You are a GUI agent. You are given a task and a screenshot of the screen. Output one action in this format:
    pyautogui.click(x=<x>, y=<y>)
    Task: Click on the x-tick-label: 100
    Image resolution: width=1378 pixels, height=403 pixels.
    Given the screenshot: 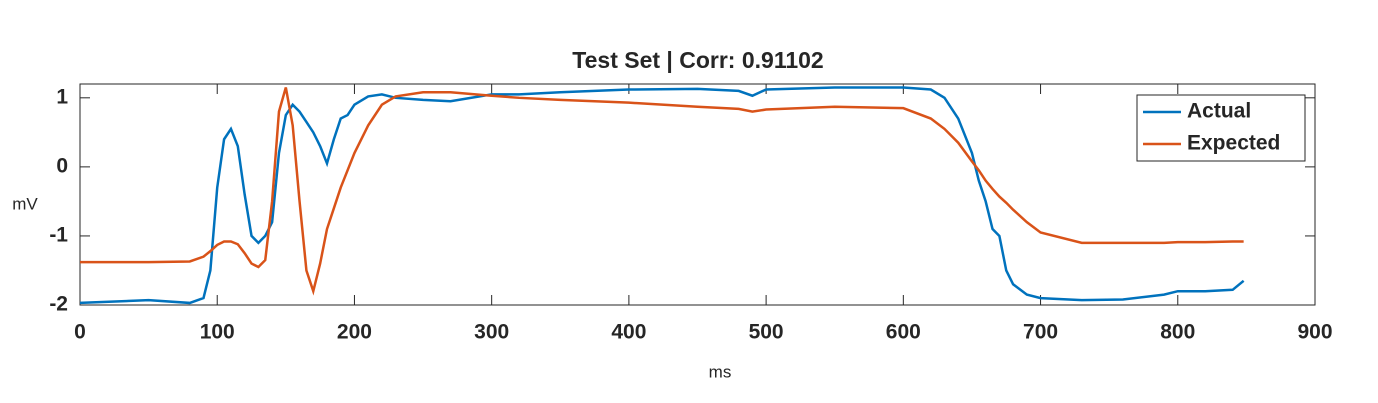 What is the action you would take?
    pyautogui.click(x=217, y=332)
    